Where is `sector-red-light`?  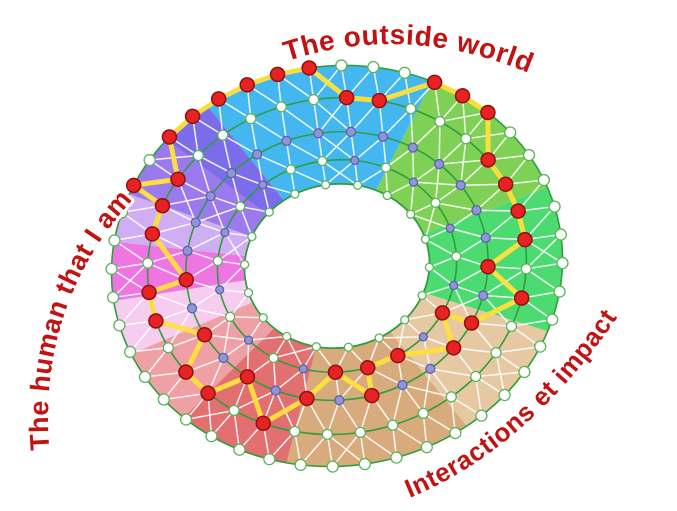 sector-red-light is located at coordinates (203, 360).